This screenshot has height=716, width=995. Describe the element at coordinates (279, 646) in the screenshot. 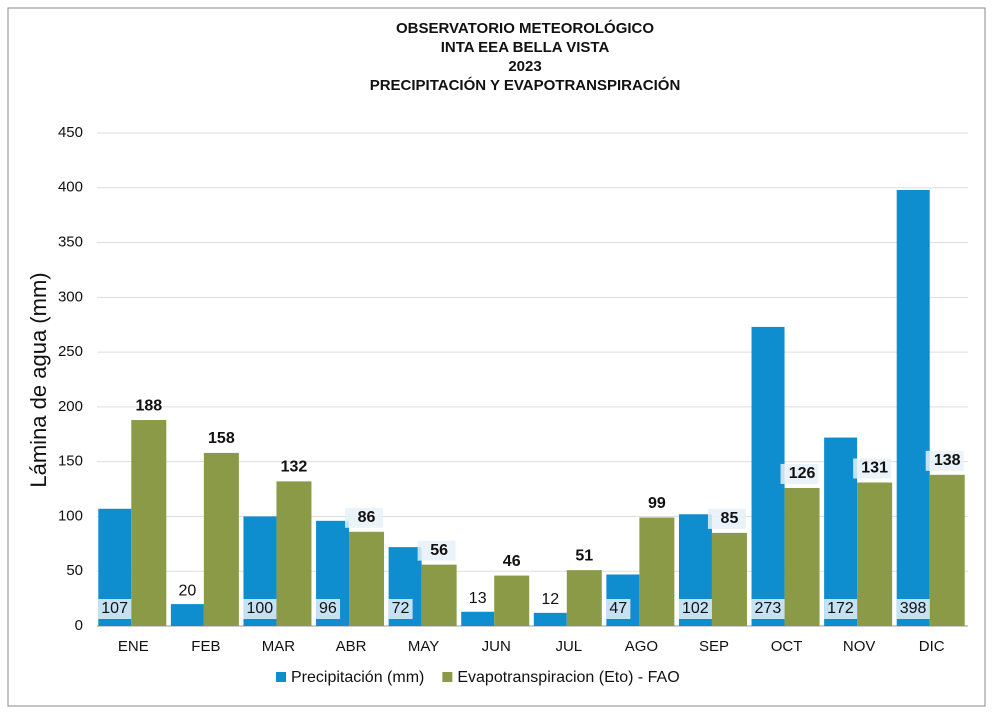

I see `x-tick-label: MAR` at that location.